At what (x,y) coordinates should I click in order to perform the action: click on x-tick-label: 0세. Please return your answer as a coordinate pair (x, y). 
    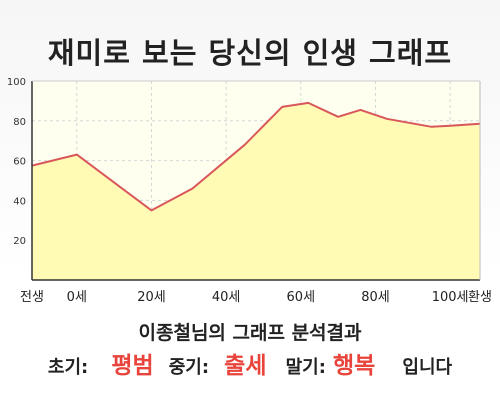
    Looking at the image, I should click on (77, 297).